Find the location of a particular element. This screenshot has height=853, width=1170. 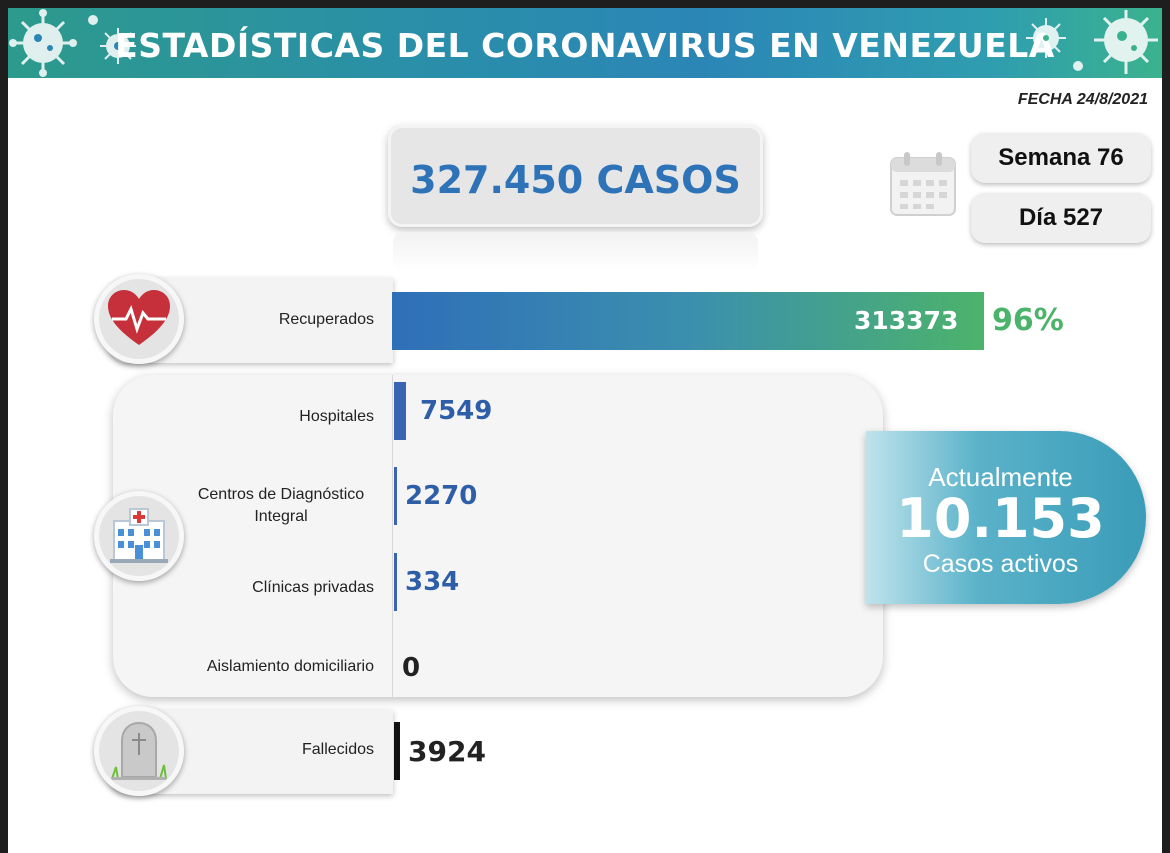

active-cases-callout is located at coordinates (1006, 517).